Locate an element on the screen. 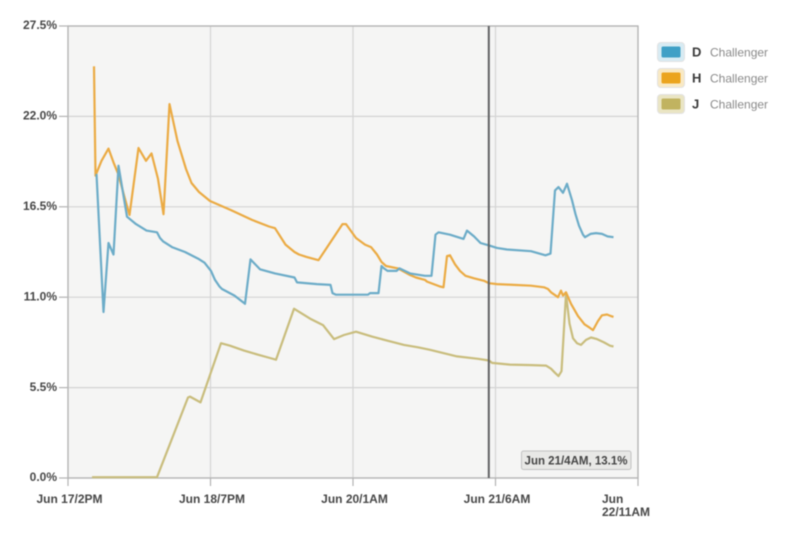 The height and width of the screenshot is (536, 800). svg-text: Jun 20/1AM is located at coordinates (354, 499).